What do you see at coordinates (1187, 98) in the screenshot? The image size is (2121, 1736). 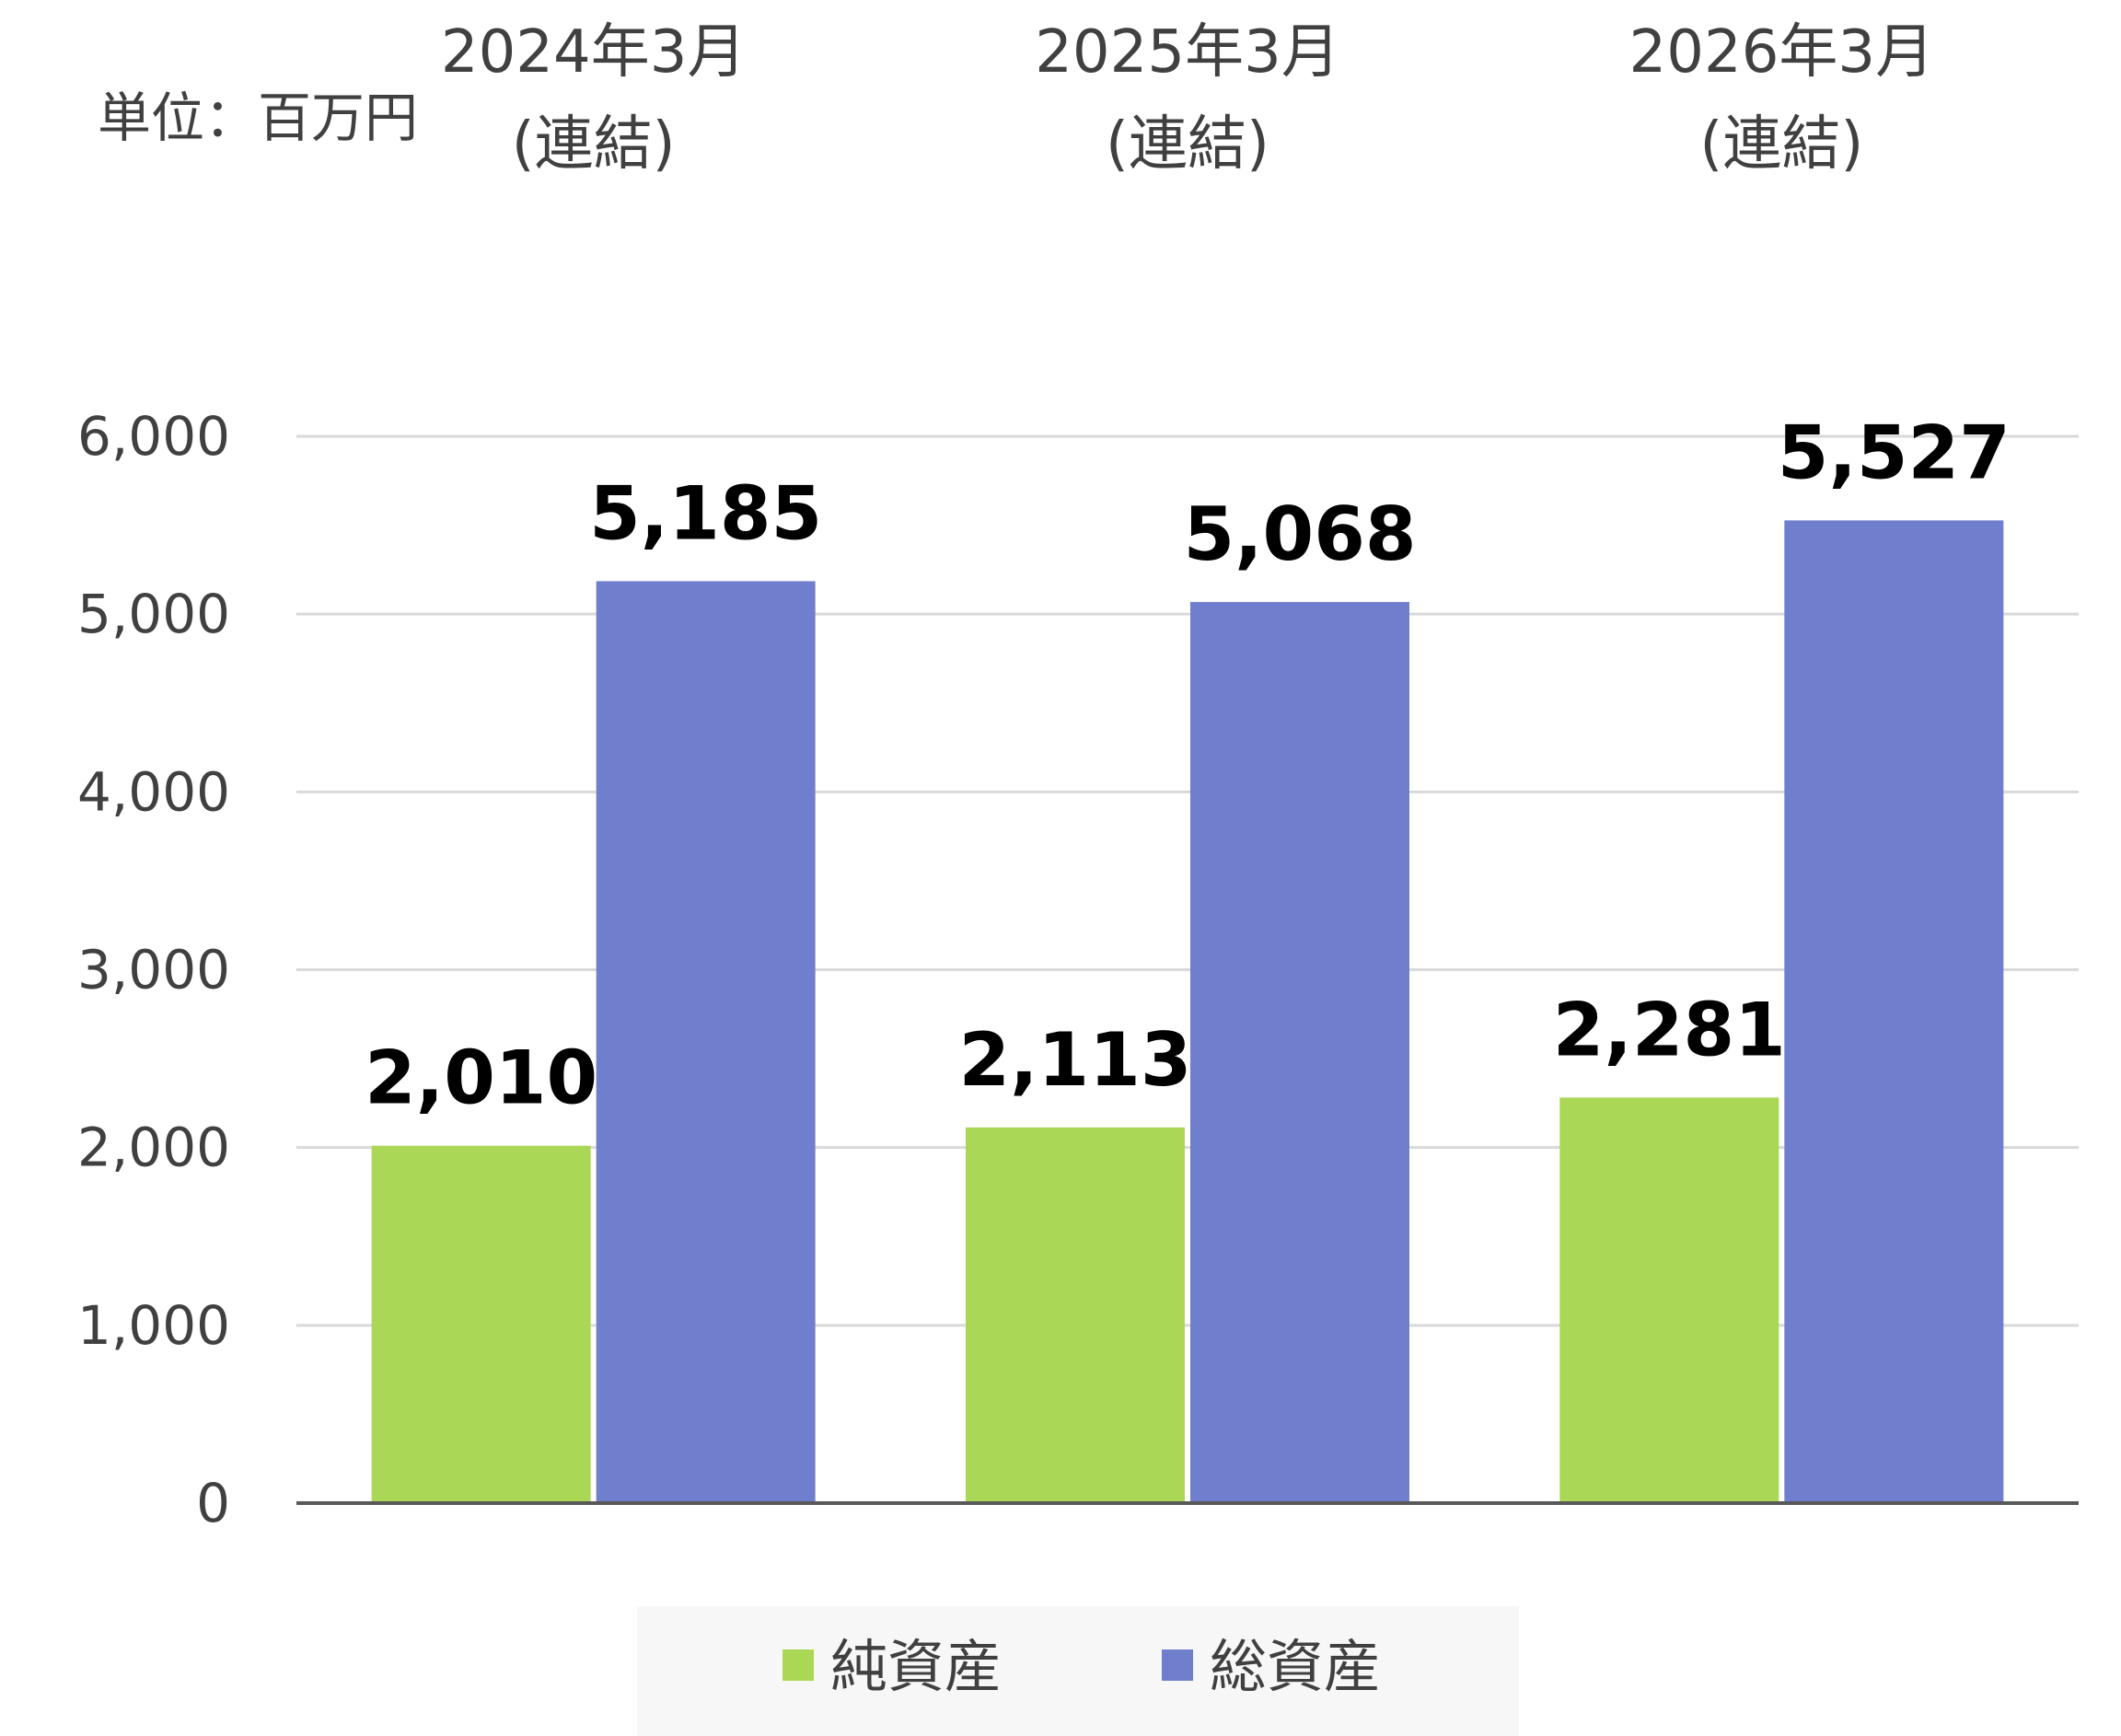 I see `category-labels: 2024年3月 (連結) 2025年3月 (連結) 2026年3月 (連結)` at bounding box center [1187, 98].